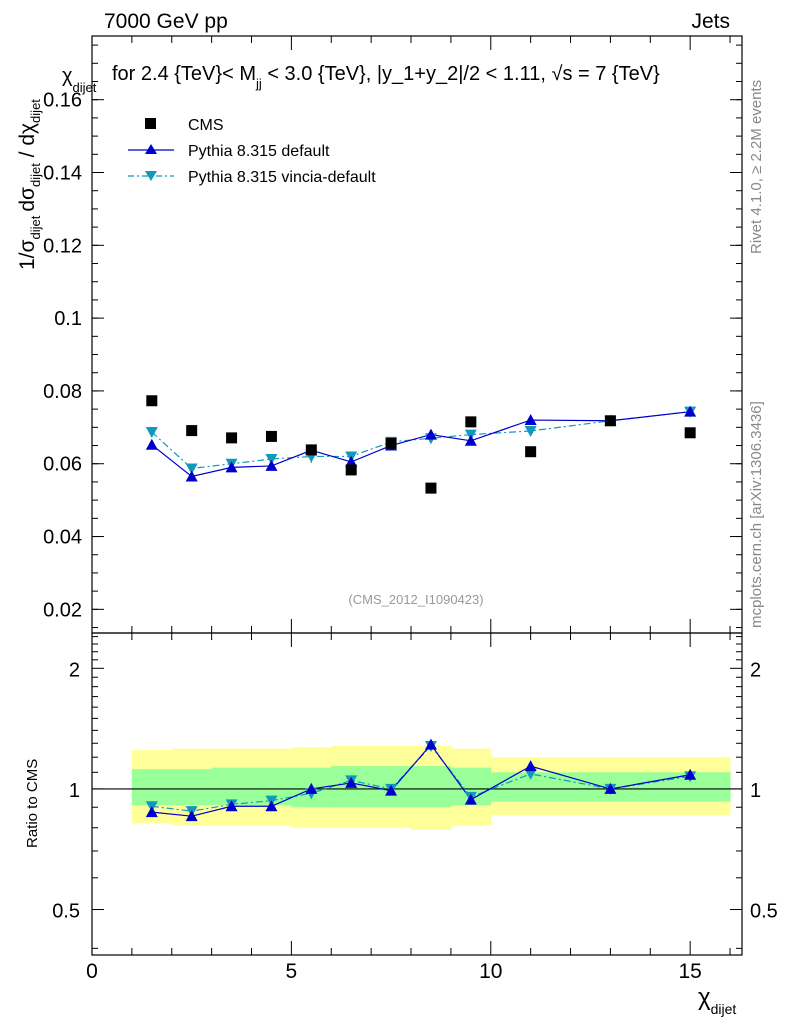 This screenshot has width=786, height=1024. Describe the element at coordinates (166, 21) in the screenshot. I see `header-left: 7000 GeV pp` at that location.